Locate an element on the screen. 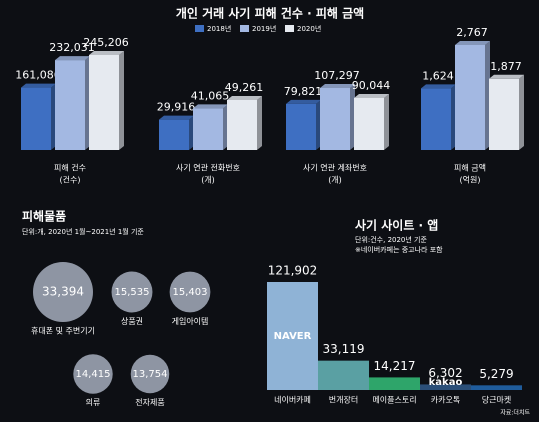 The width and height of the screenshot is (539, 422). category-label: 카카오톡 is located at coordinates (445, 400).